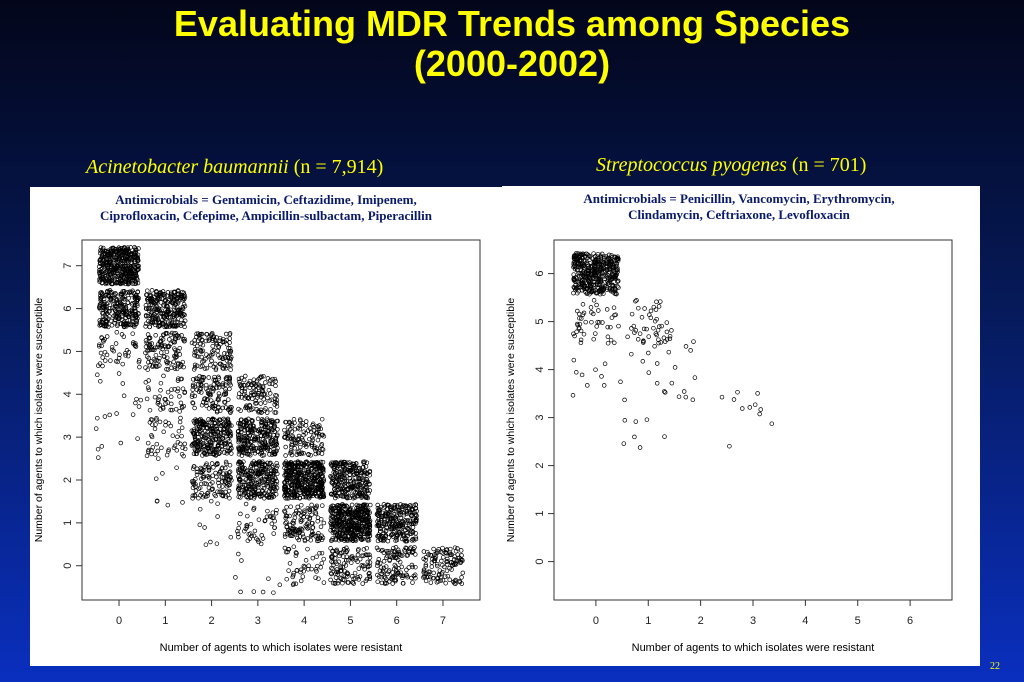 The width and height of the screenshot is (1024, 682). What do you see at coordinates (540, 370) in the screenshot?
I see `y-tick-label: 4` at bounding box center [540, 370].